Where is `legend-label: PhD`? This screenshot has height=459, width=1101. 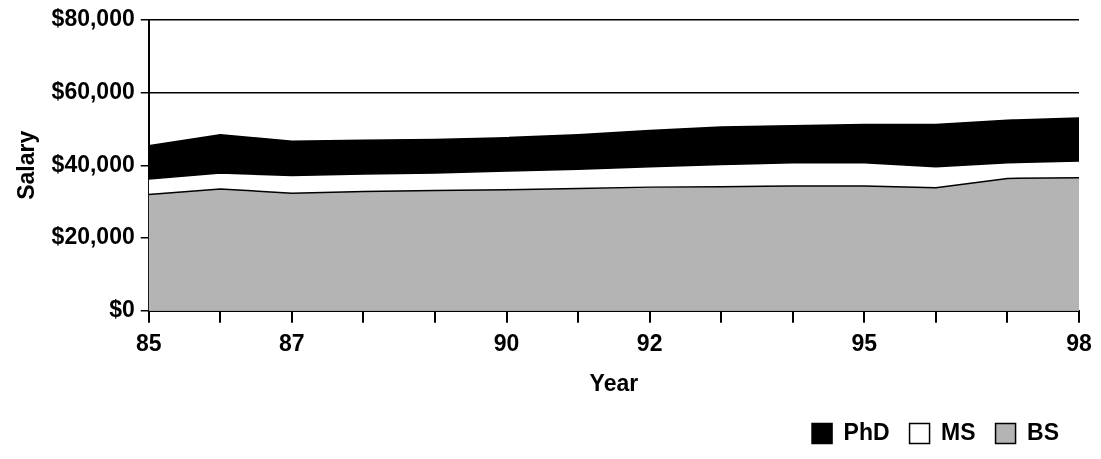
legend-label: PhD is located at coordinates (866, 431).